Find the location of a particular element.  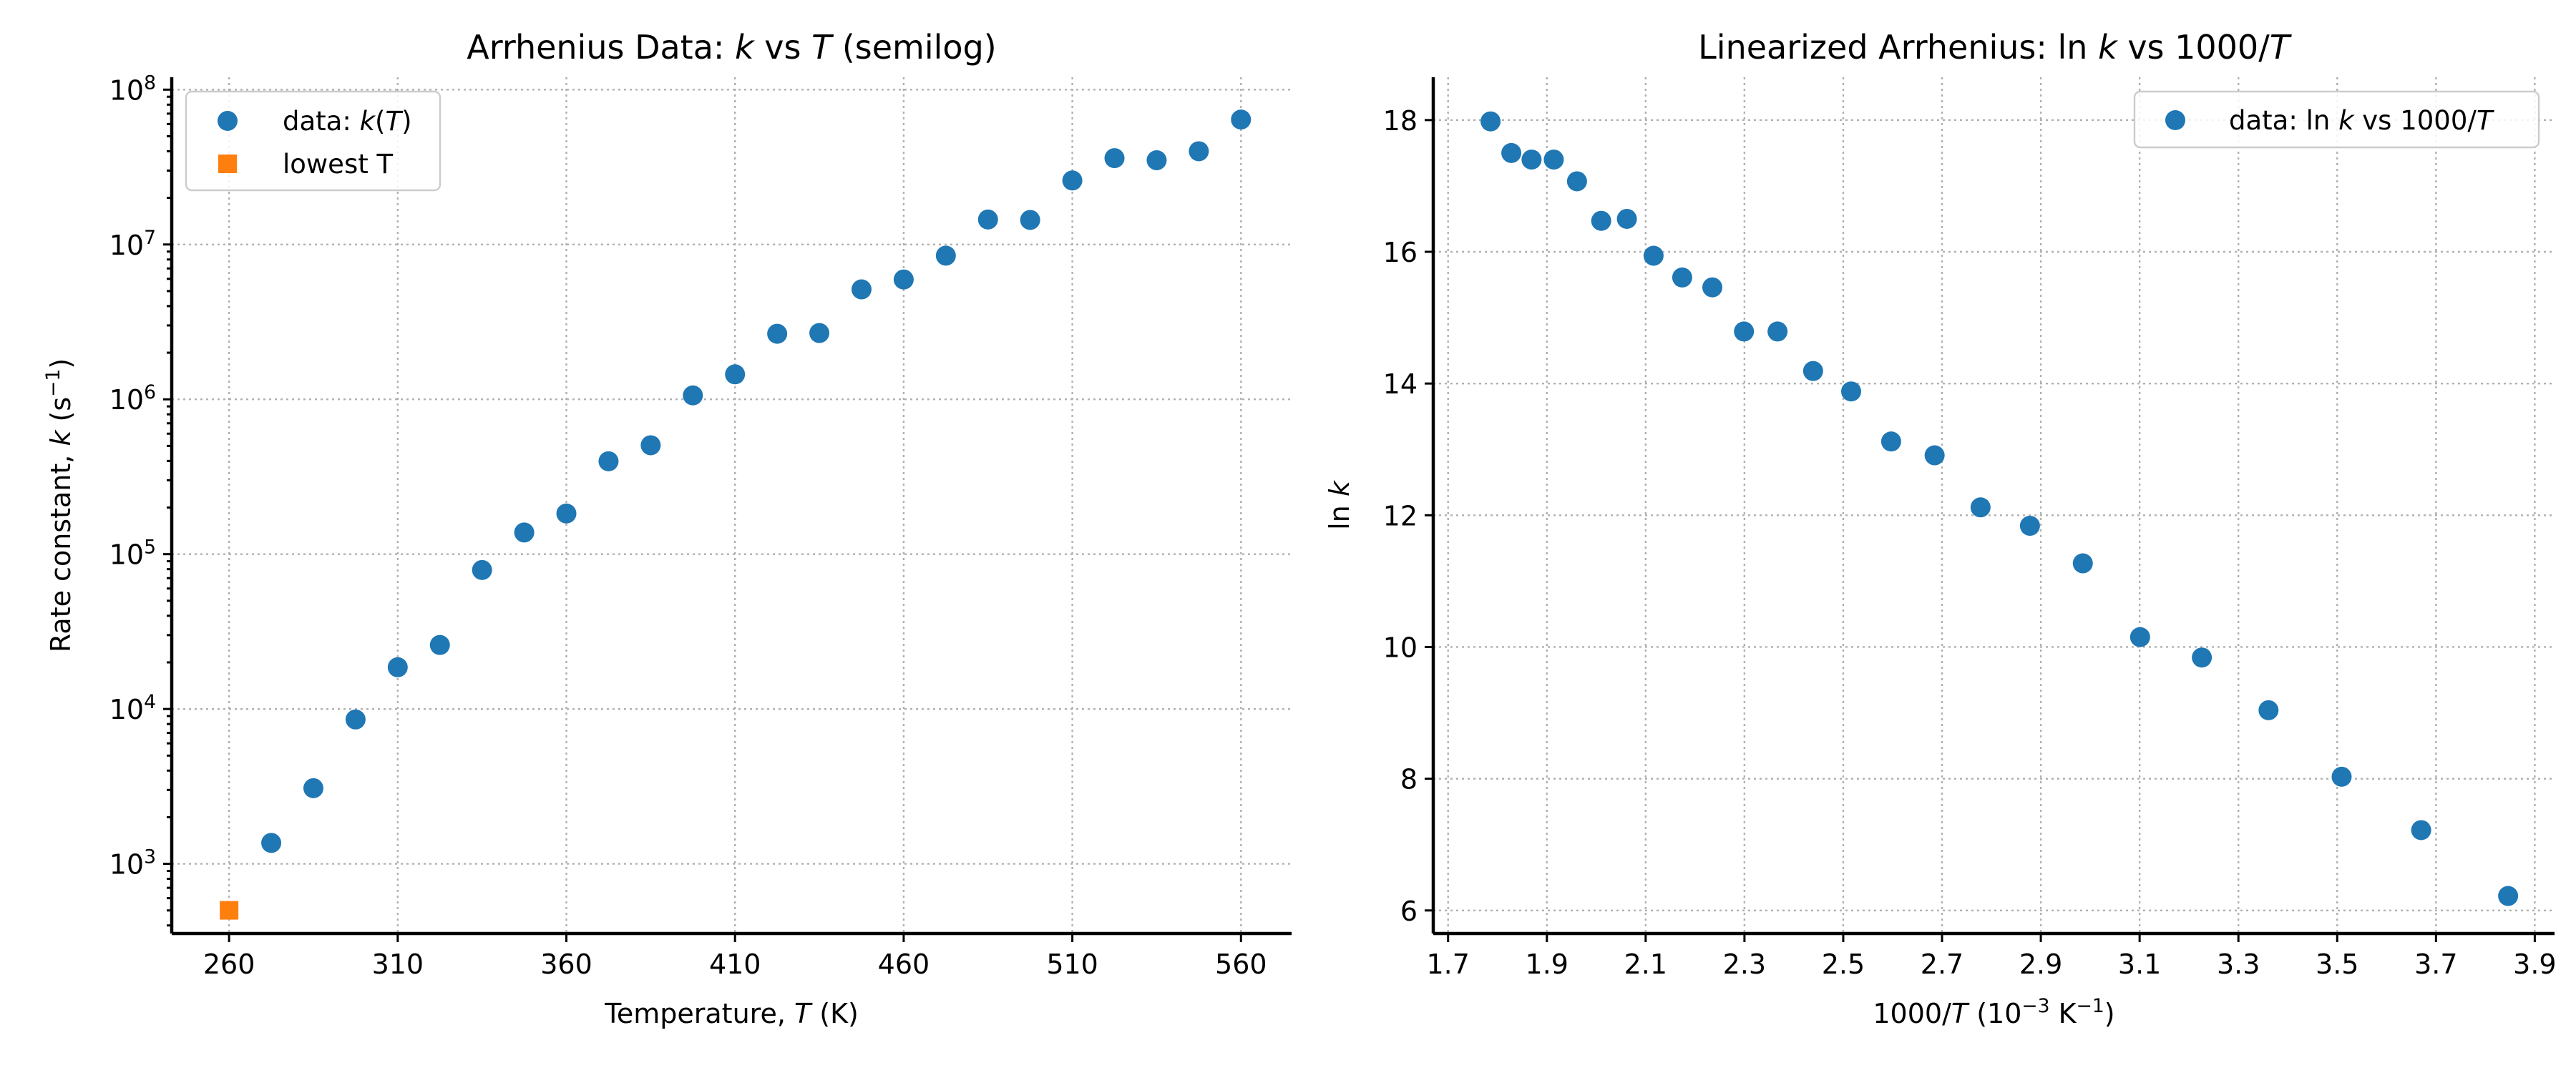

x-tick-label: 2.7 is located at coordinates (1942, 965).